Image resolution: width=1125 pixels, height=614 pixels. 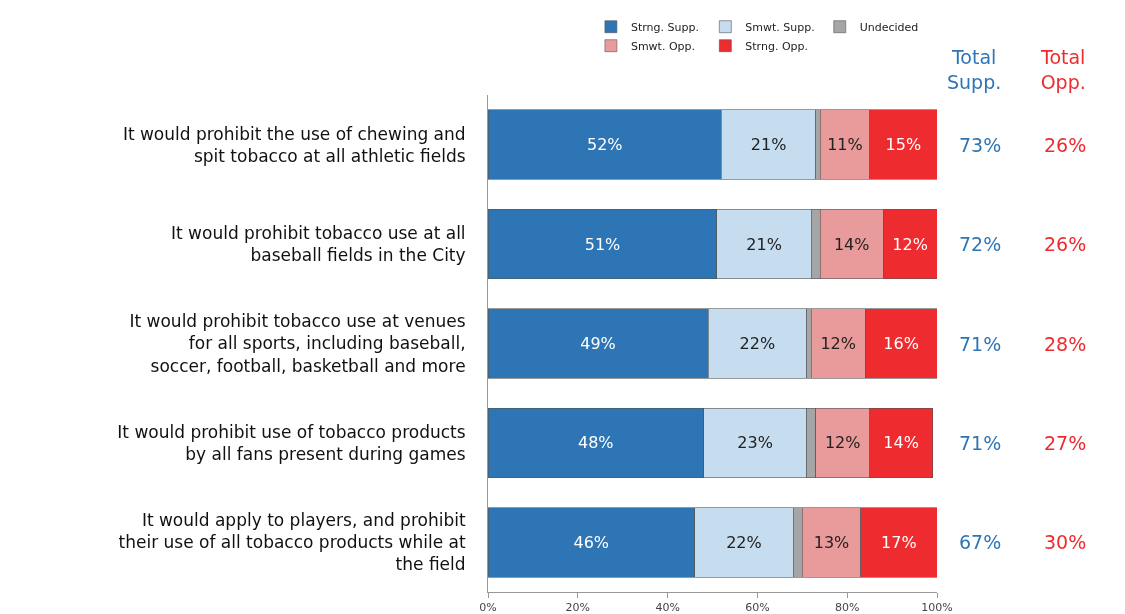 What do you see at coordinates (595, 443) in the screenshot?
I see `data-label: 48%` at bounding box center [595, 443].